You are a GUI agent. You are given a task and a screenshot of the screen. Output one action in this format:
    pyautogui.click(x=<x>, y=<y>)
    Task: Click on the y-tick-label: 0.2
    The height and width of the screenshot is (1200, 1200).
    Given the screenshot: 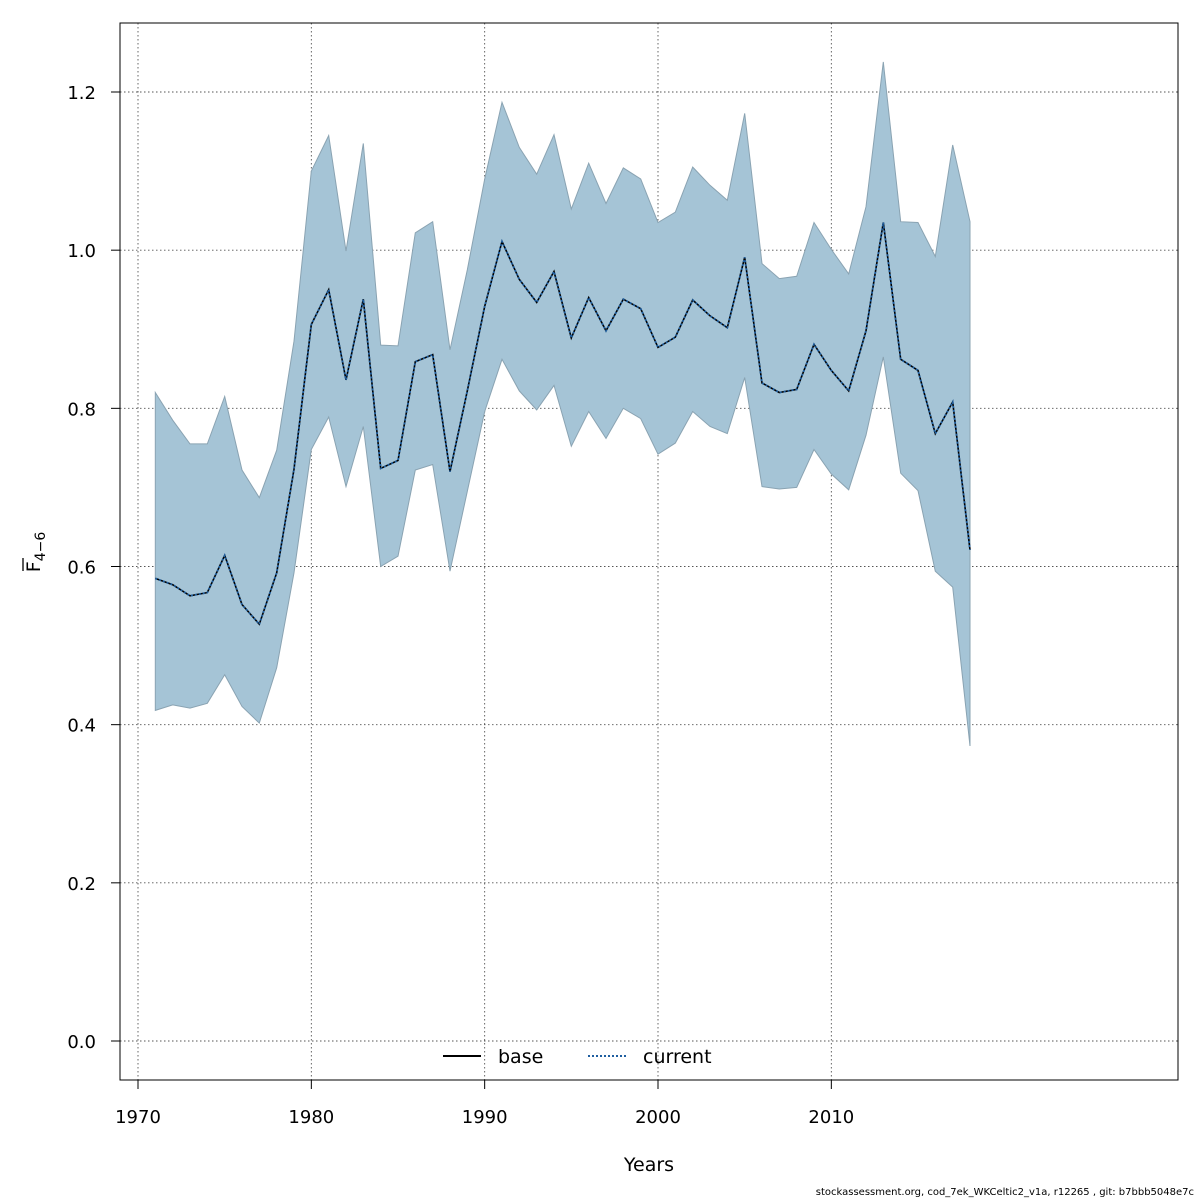 What is the action you would take?
    pyautogui.click(x=81, y=884)
    